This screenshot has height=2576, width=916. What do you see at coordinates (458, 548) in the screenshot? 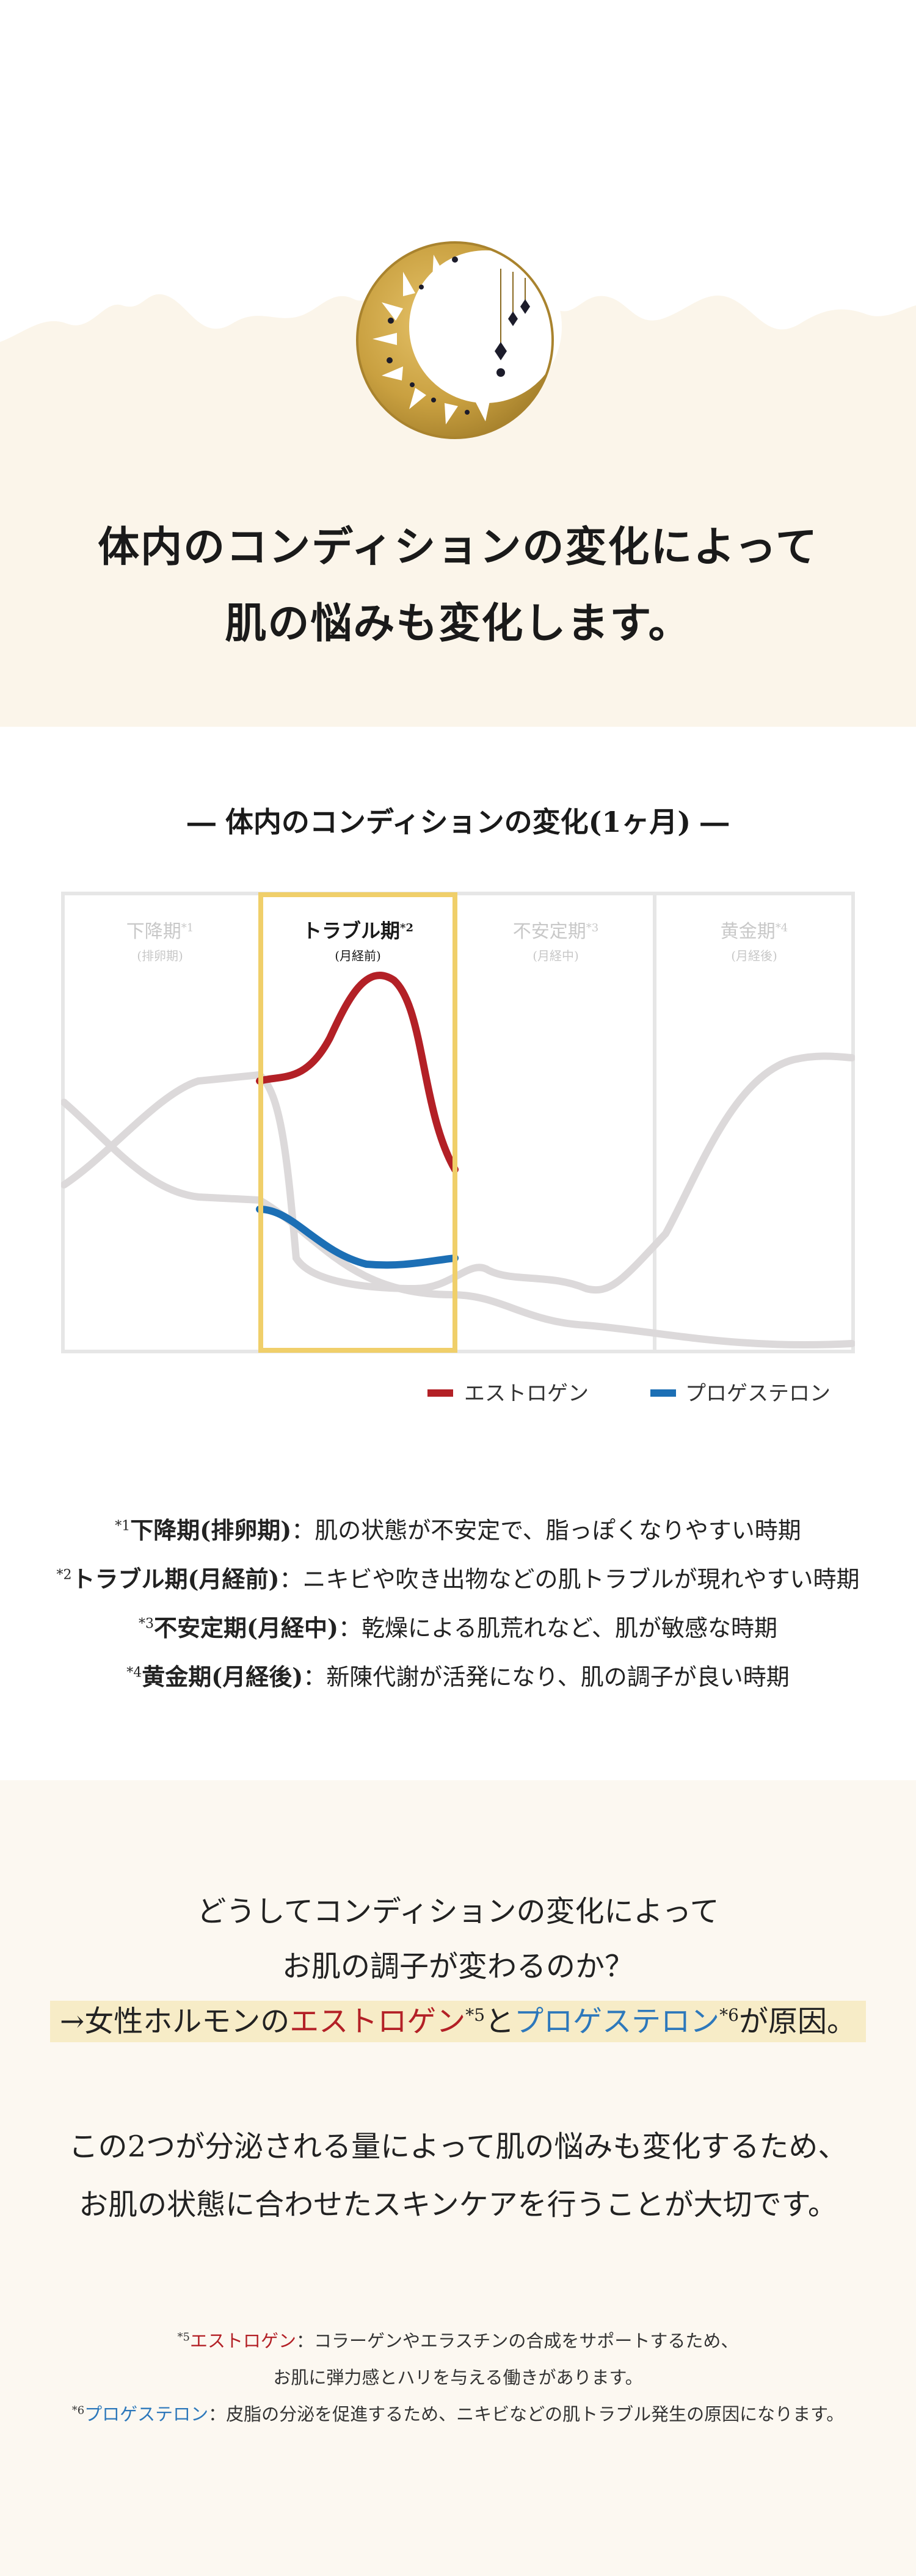
I see `hero-title-line-1: 体内のコンディションの変化によって` at bounding box center [458, 548].